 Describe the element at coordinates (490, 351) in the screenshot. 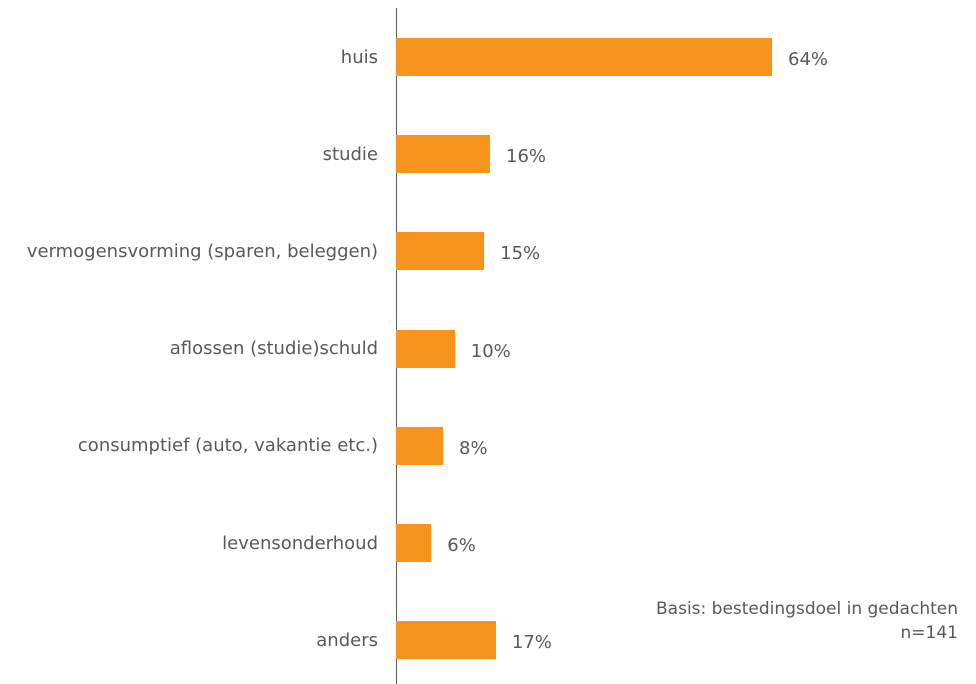

I see `value-label: 10%` at that location.